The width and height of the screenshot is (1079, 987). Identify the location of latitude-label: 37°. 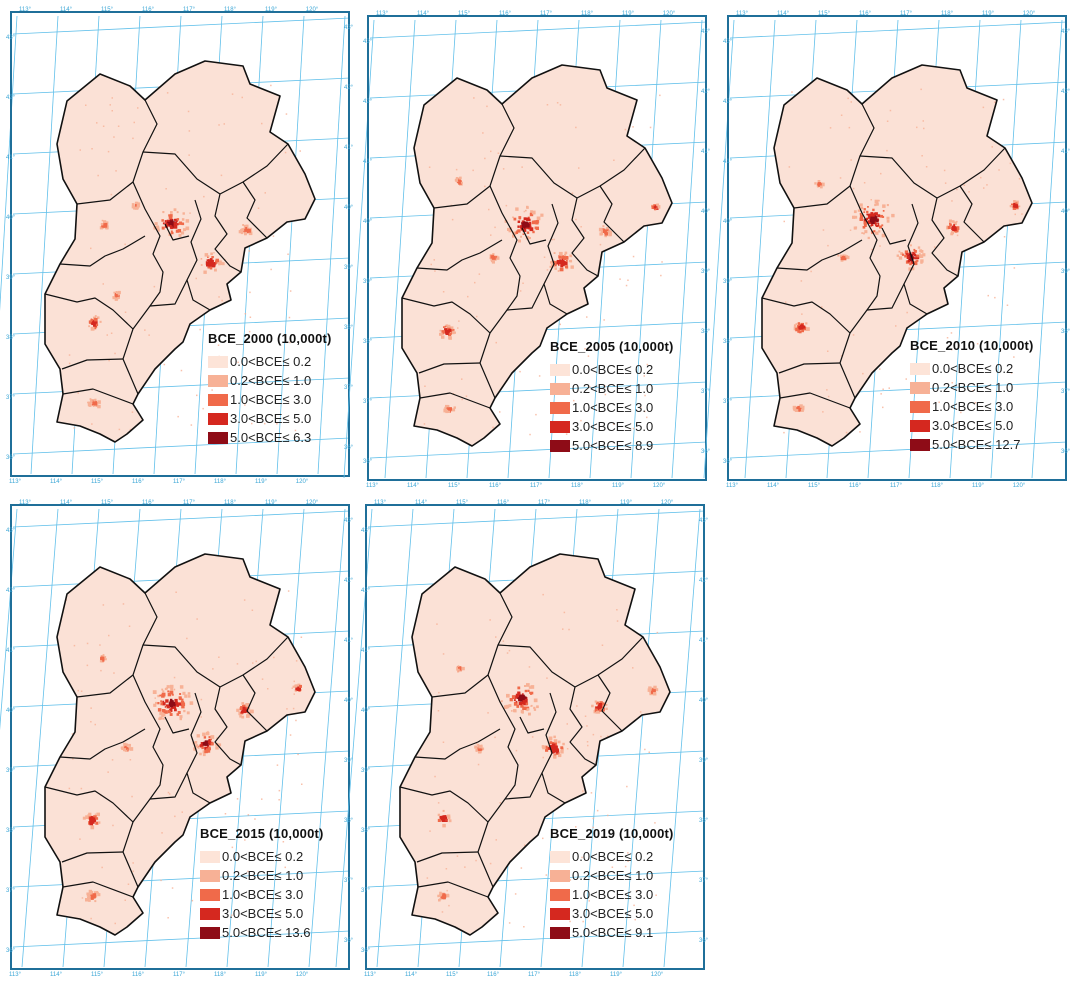
(728, 402).